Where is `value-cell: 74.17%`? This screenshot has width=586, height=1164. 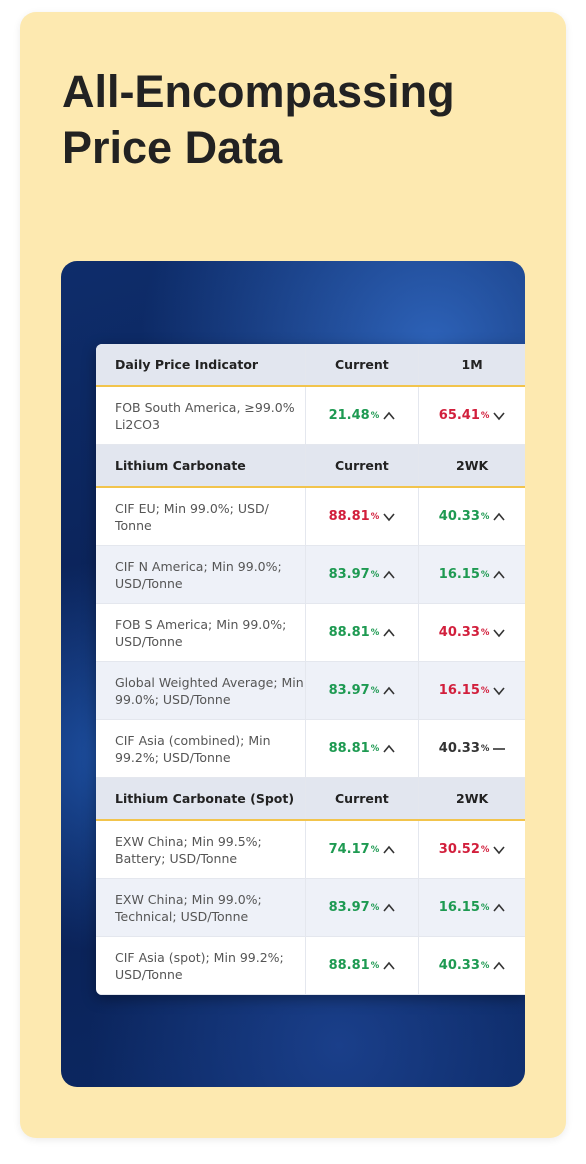 value-cell: 74.17% is located at coordinates (363, 849).